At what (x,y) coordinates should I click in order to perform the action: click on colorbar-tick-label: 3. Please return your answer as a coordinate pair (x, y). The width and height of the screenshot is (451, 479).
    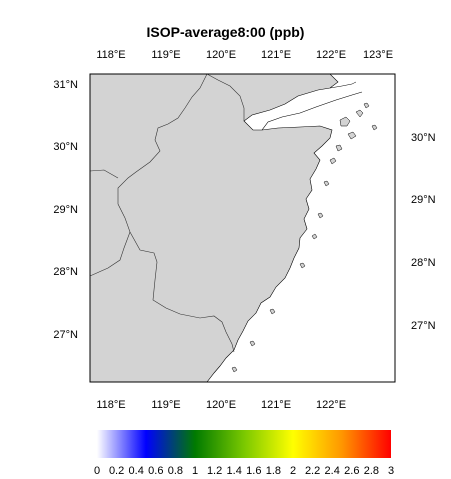
    Looking at the image, I should click on (391, 471).